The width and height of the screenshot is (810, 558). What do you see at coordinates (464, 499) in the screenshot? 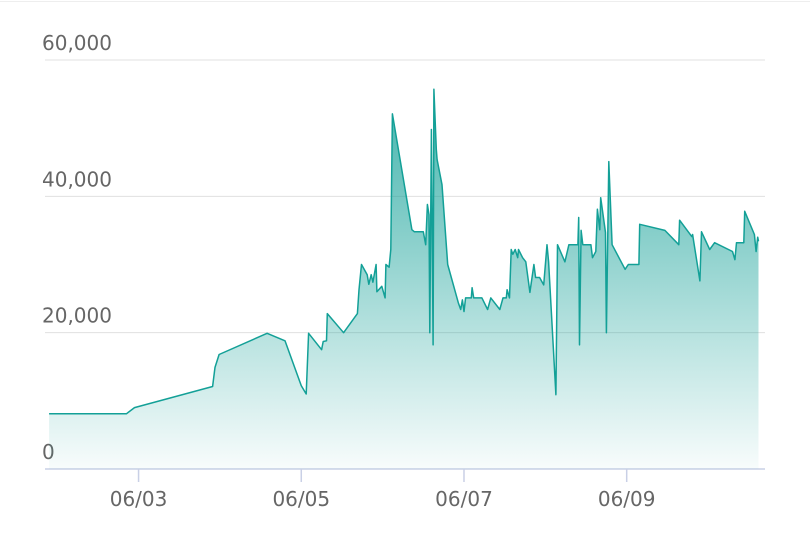
I see `x-tick-label: 06/07` at bounding box center [464, 499].